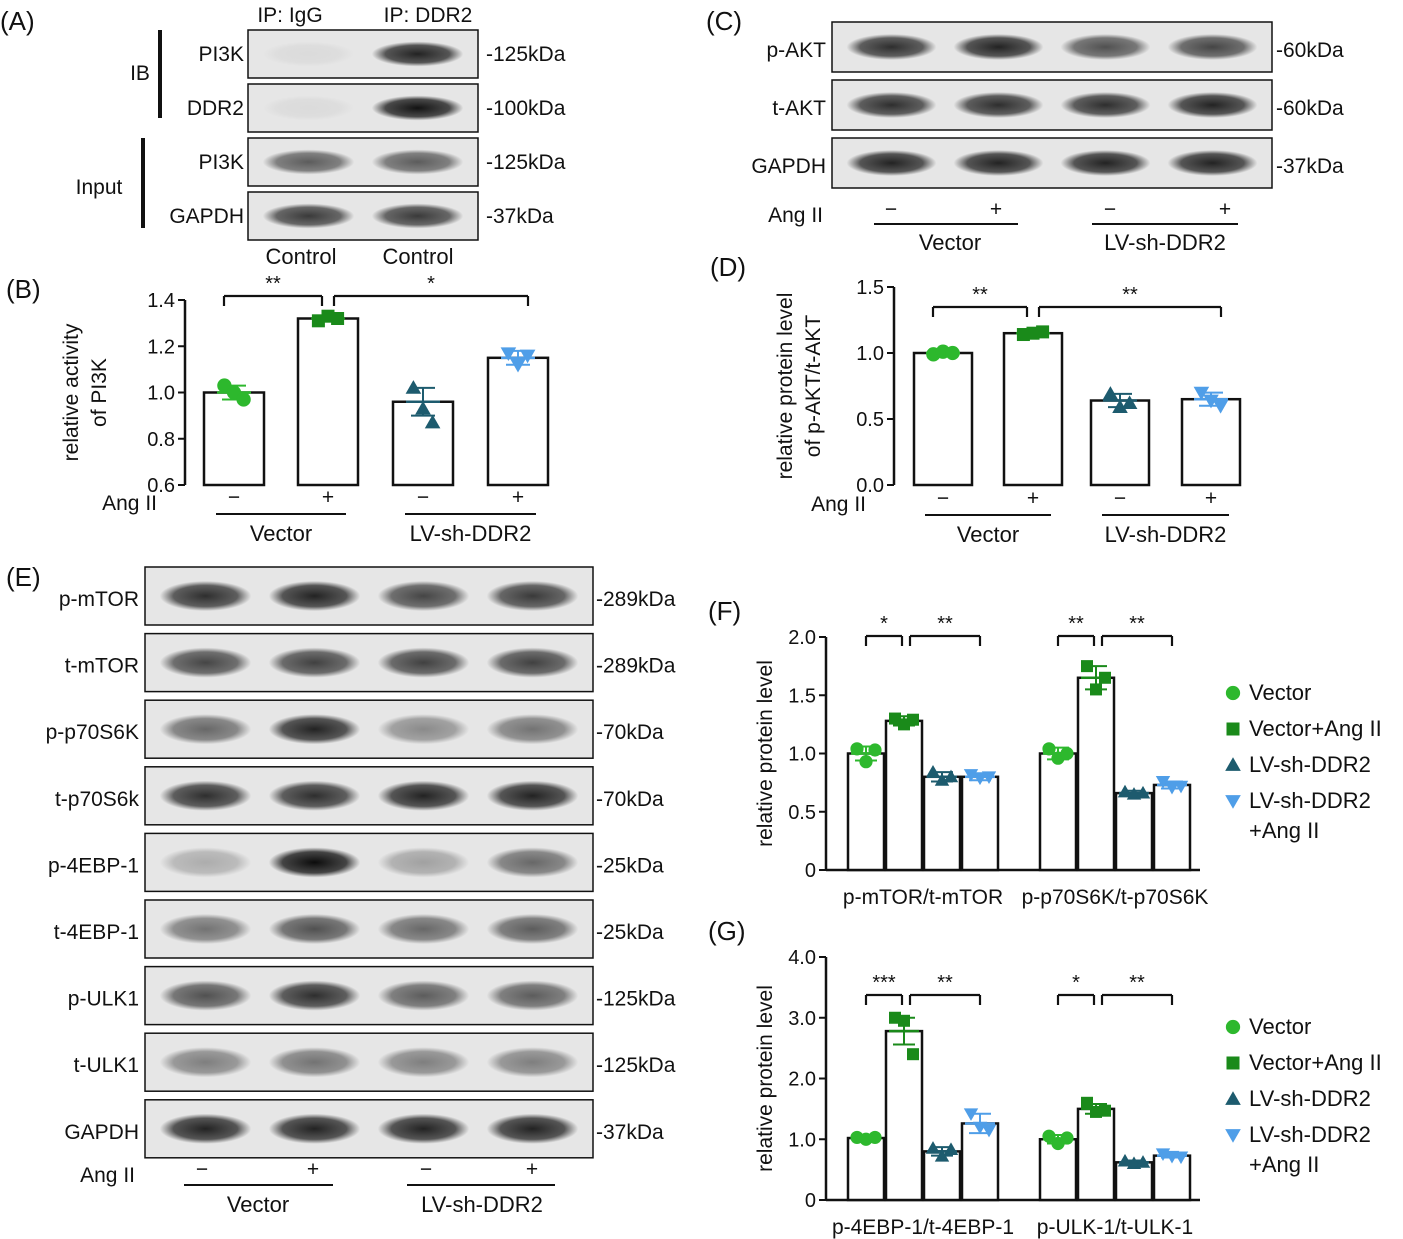 Image resolution: width=1403 pixels, height=1239 pixels. What do you see at coordinates (802, 696) in the screenshot?
I see `y-tick-label: 1.5` at bounding box center [802, 696].